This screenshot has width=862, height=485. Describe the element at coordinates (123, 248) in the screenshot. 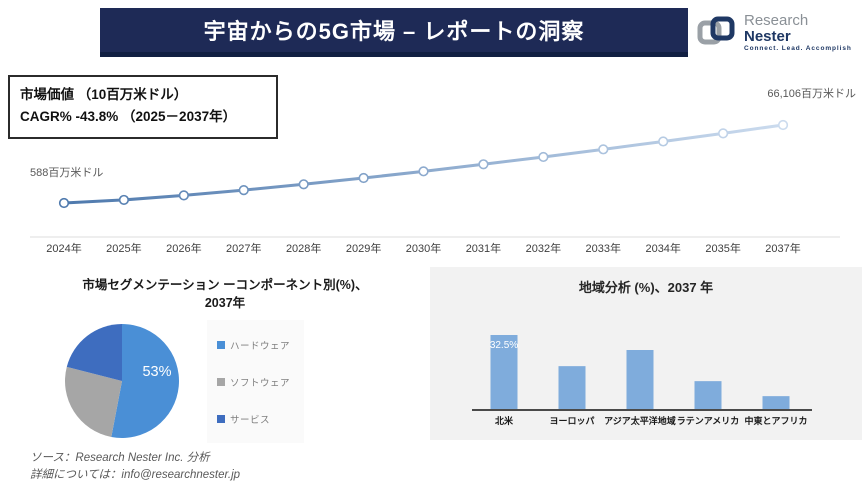

I see `x-axis-tick-label: 2025年` at that location.